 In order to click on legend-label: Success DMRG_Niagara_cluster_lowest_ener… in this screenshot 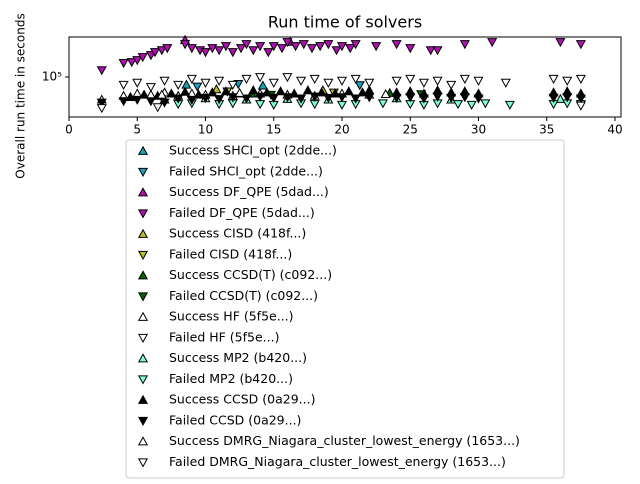, I will do `click(344, 440)`.